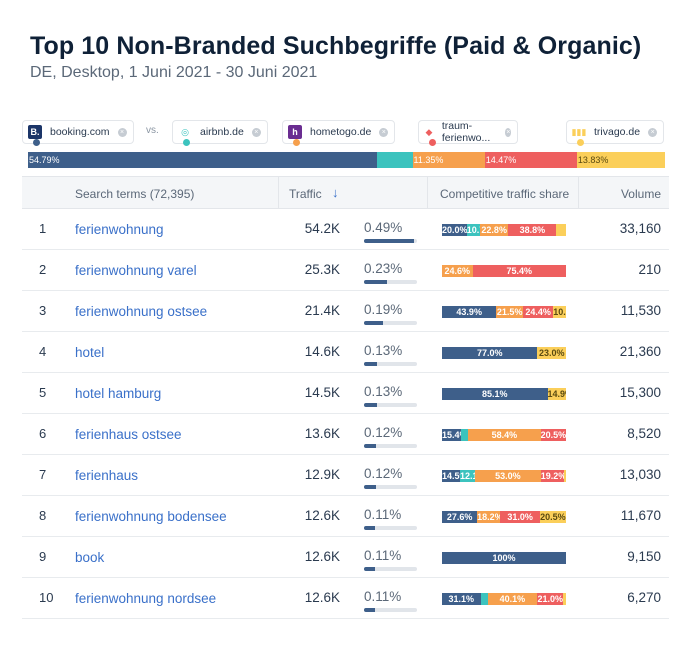  I want to click on search-volume: 210, so click(649, 269).